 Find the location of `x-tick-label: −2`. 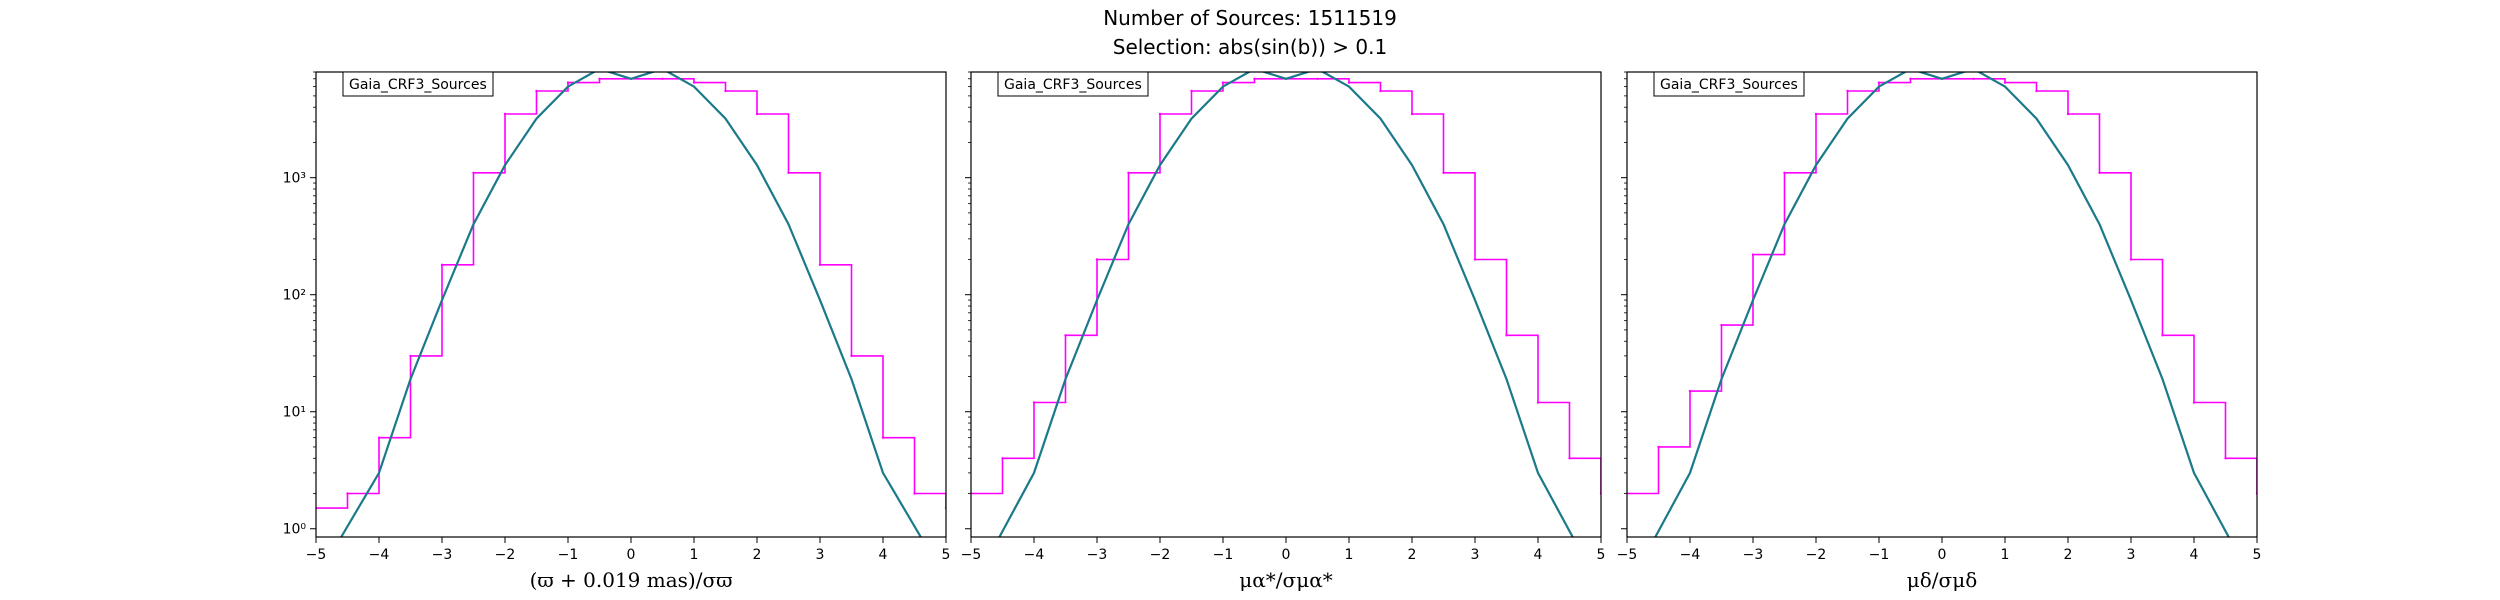

x-tick-label: −2 is located at coordinates (1160, 555).